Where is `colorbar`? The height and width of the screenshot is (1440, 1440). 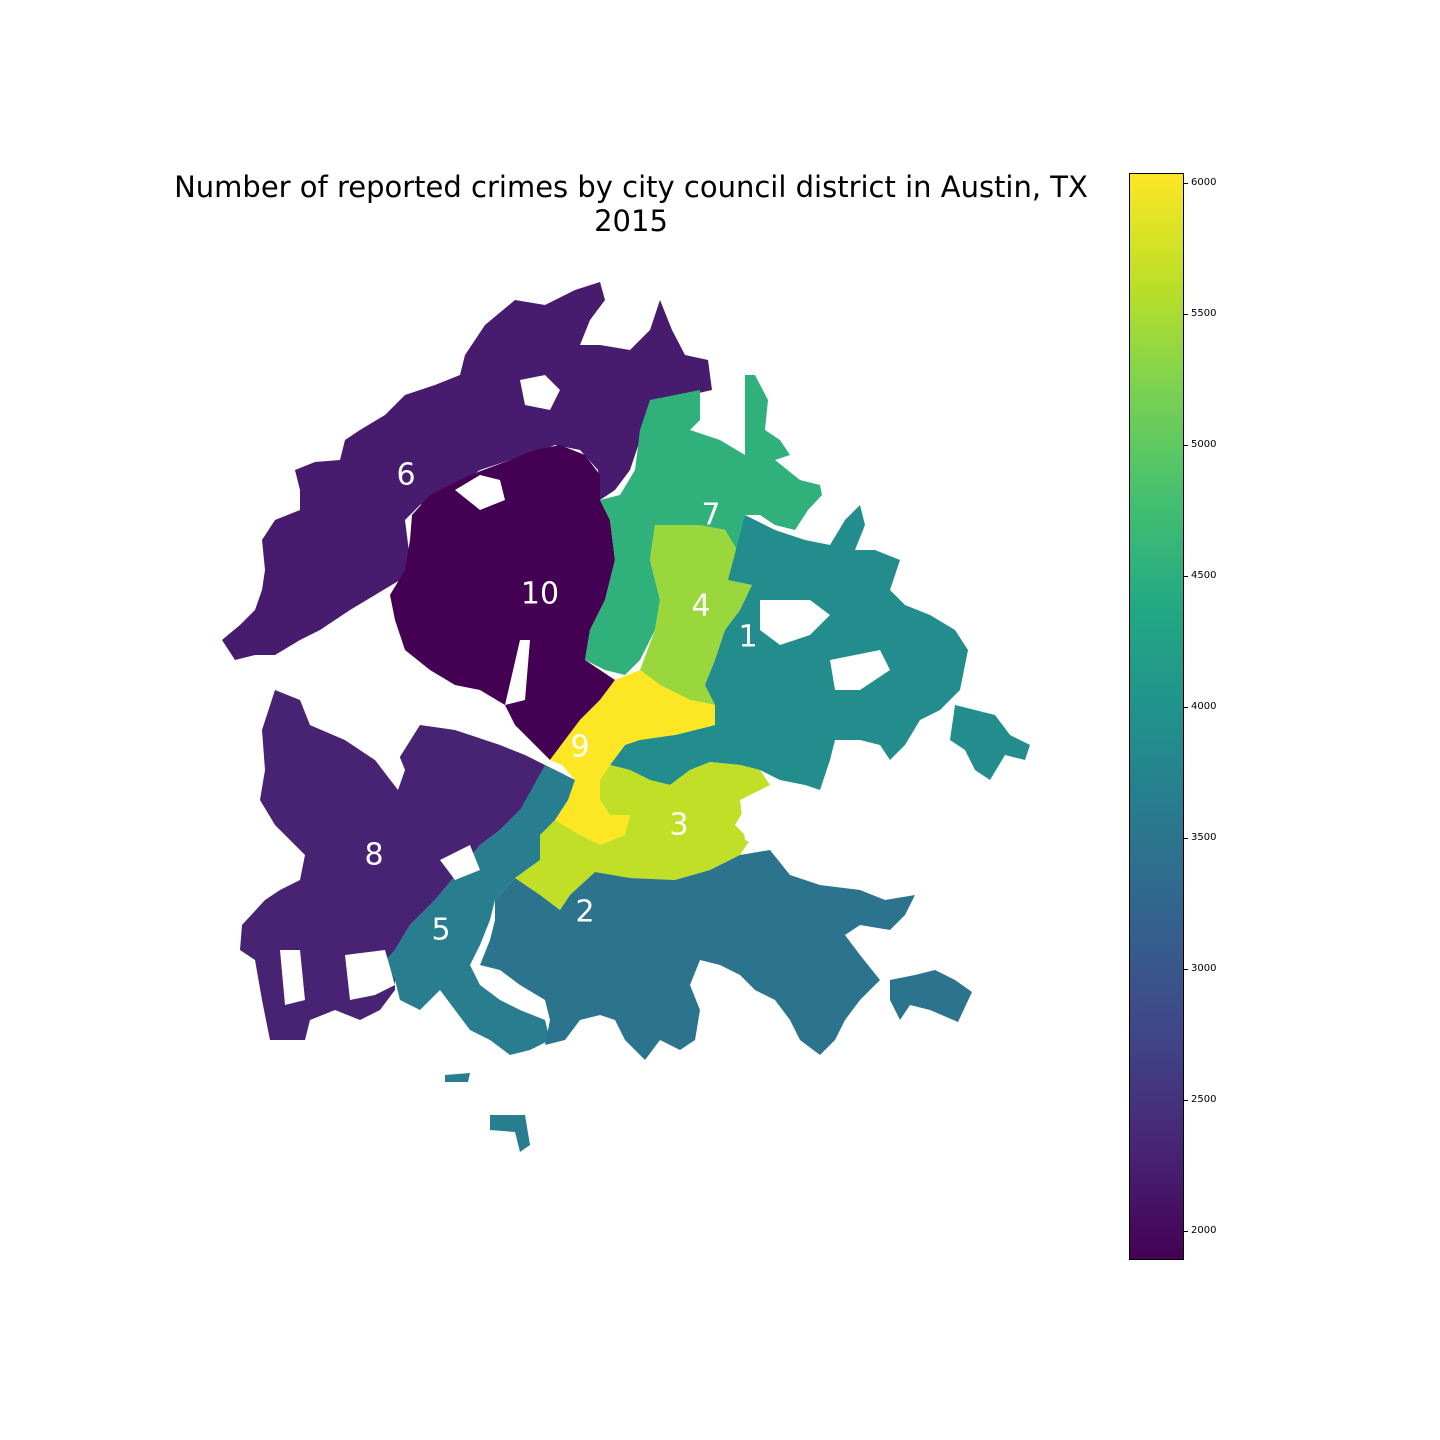
colorbar is located at coordinates (1156, 716).